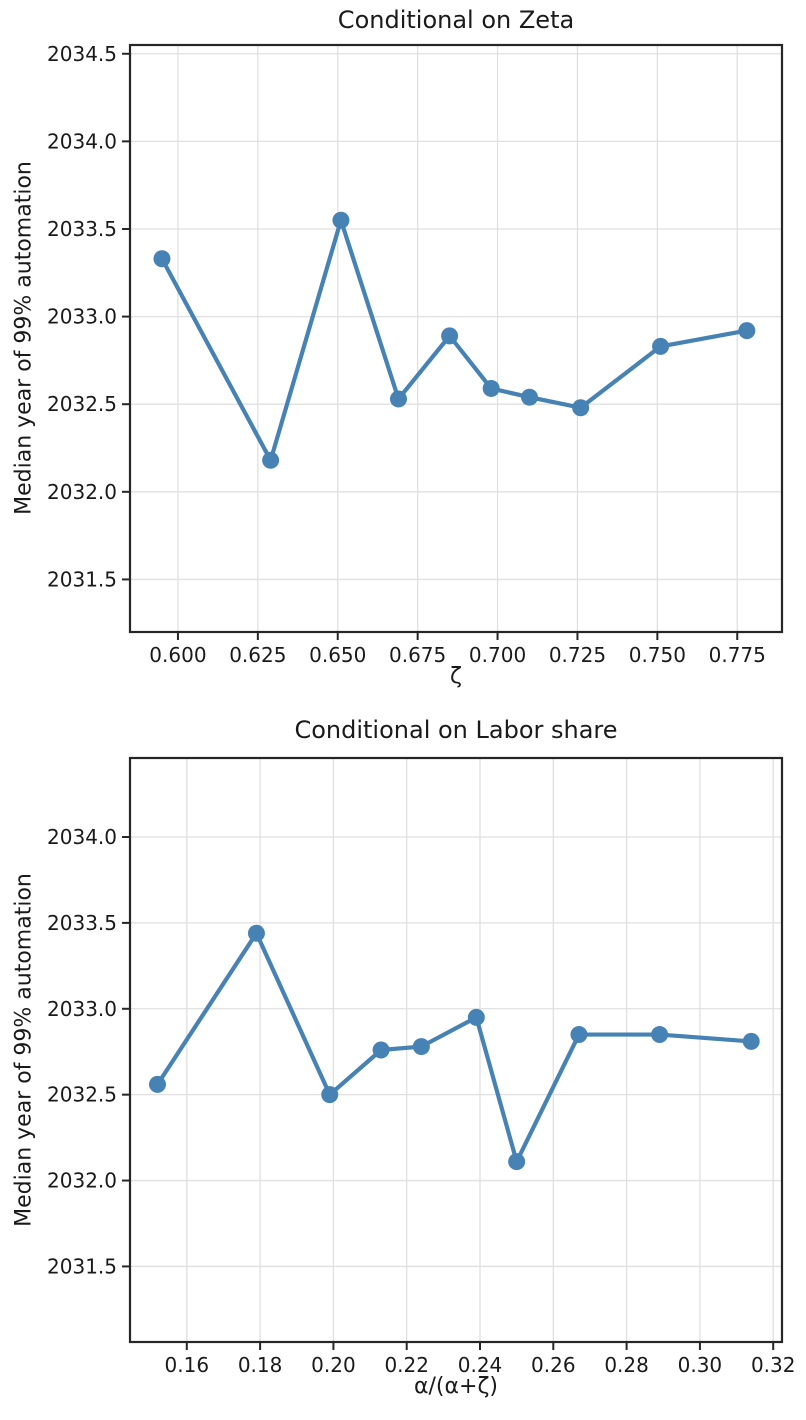 This screenshot has height=1420, width=806. What do you see at coordinates (737, 655) in the screenshot?
I see `x-tick-label: 0.775` at bounding box center [737, 655].